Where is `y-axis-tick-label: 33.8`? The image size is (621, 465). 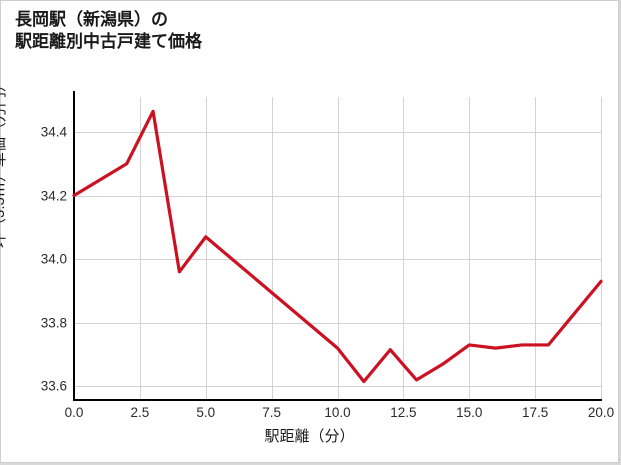 y-axis-tick-label: 33.8 is located at coordinates (53, 323).